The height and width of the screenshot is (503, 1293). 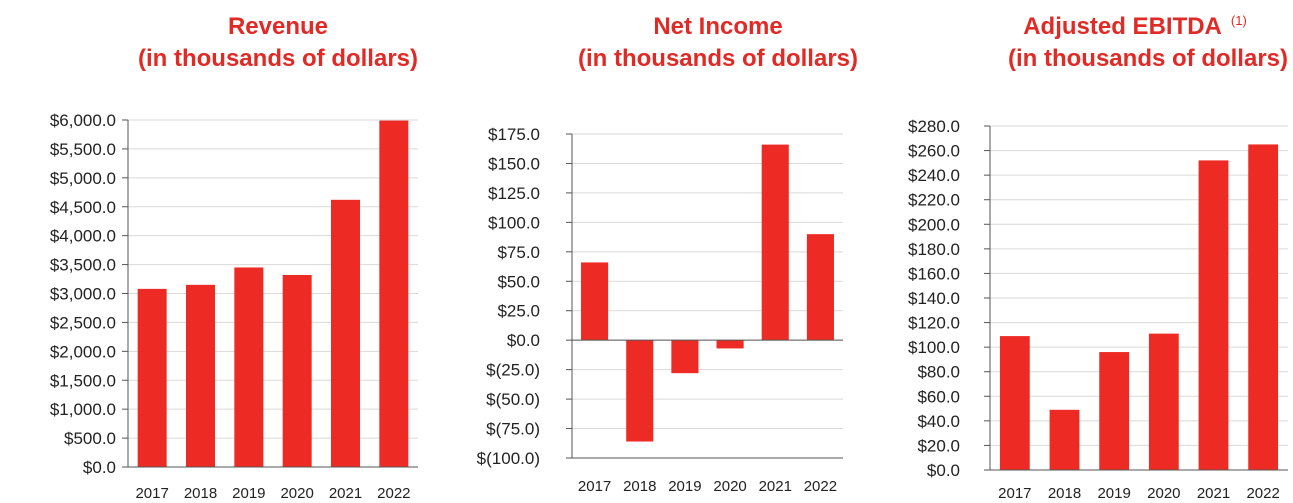 What do you see at coordinates (513, 429) in the screenshot?
I see `net-income-y-tick-label: $(75.0)` at bounding box center [513, 429].